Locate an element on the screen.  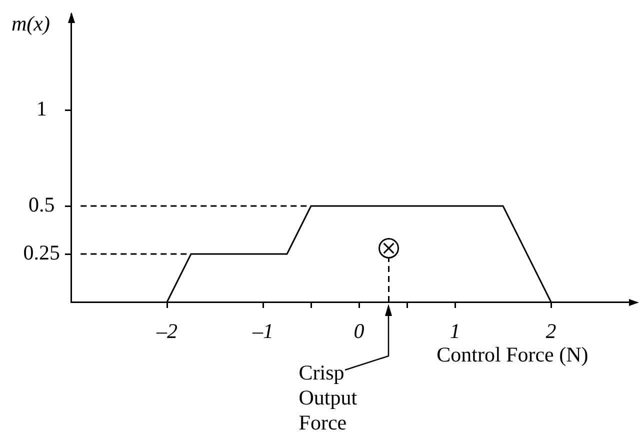
x-tick-label: 2 is located at coordinates (551, 331).